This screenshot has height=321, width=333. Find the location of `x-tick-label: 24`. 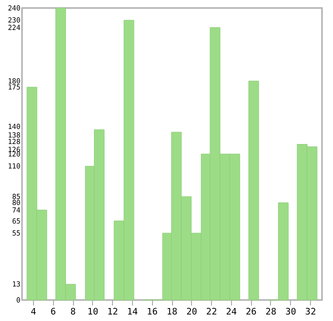

x-tick-label: 24 is located at coordinates (231, 313).